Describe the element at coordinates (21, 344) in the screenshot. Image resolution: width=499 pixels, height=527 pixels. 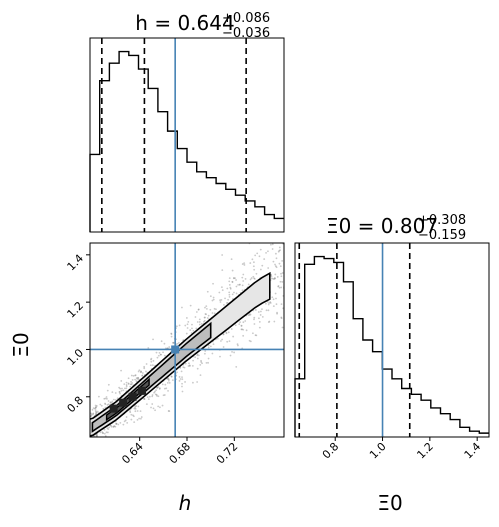
I see `y-axis-label-xi0: Ξ0` at that location.